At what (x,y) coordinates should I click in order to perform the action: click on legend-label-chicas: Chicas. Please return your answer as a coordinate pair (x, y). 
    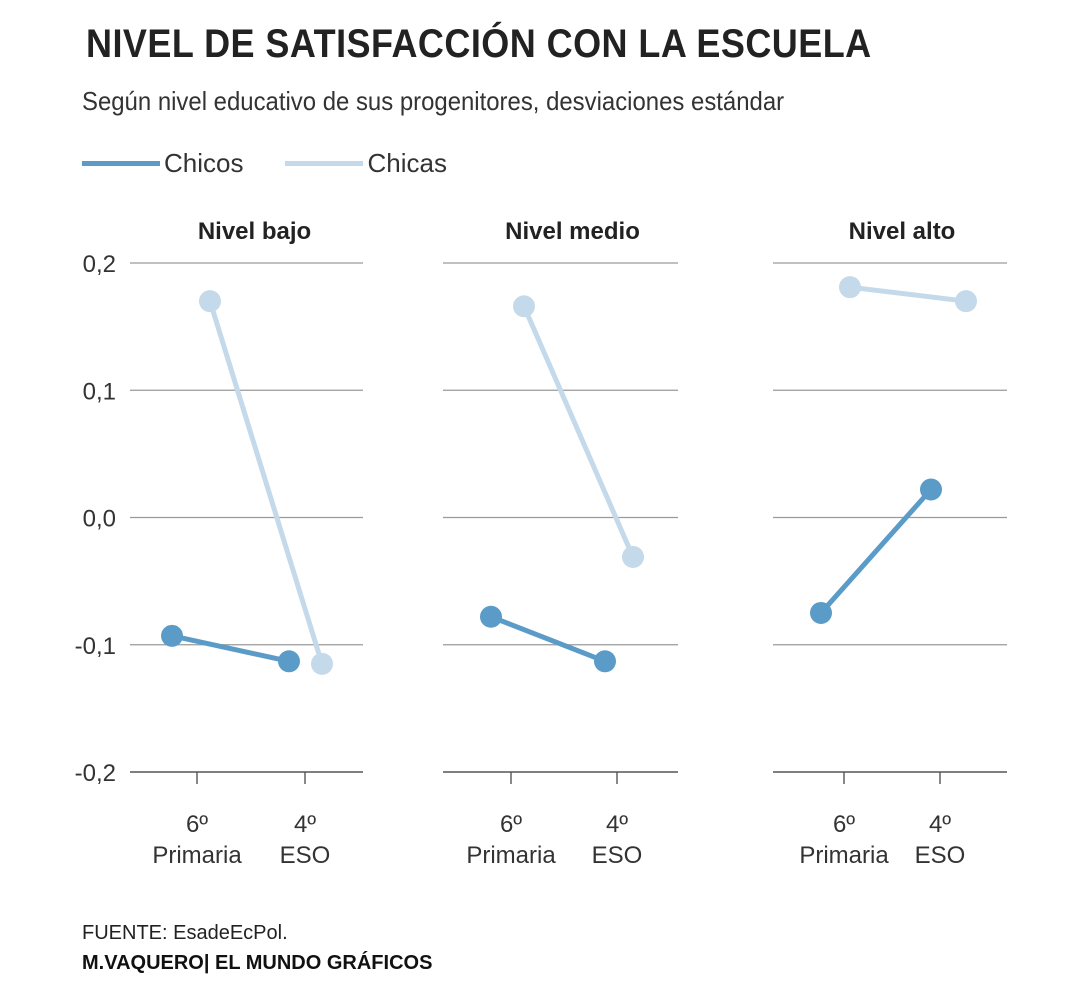
    Looking at the image, I should click on (407, 163).